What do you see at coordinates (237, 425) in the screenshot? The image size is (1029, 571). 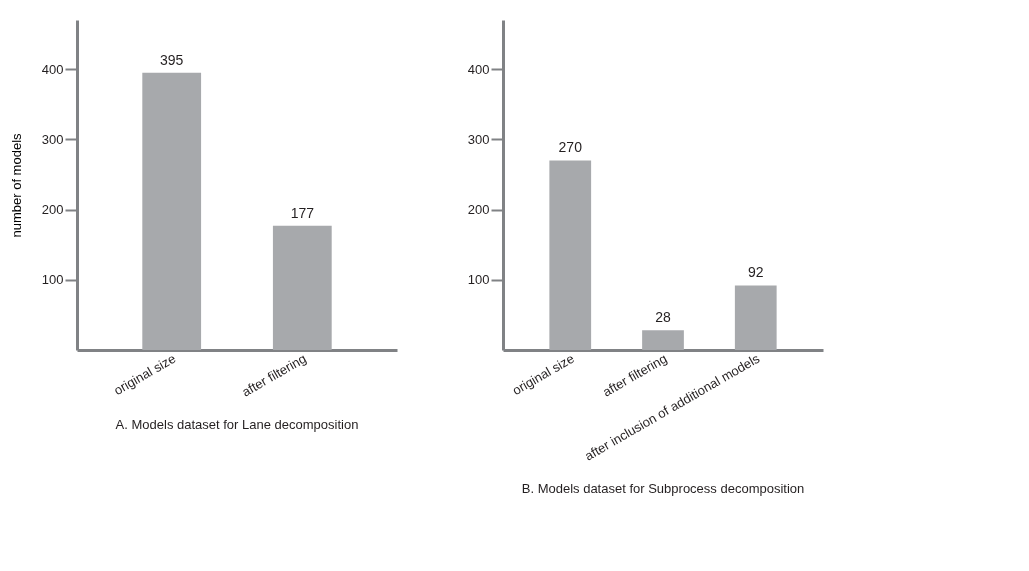 I see `text: A. Models dataset for Lane decomposition` at bounding box center [237, 425].